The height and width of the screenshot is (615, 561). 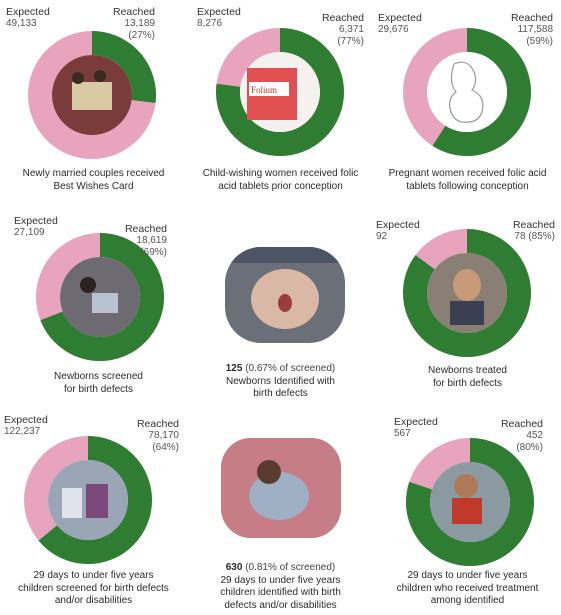 What do you see at coordinates (382, 236) in the screenshot?
I see `expected-value: 92` at bounding box center [382, 236].